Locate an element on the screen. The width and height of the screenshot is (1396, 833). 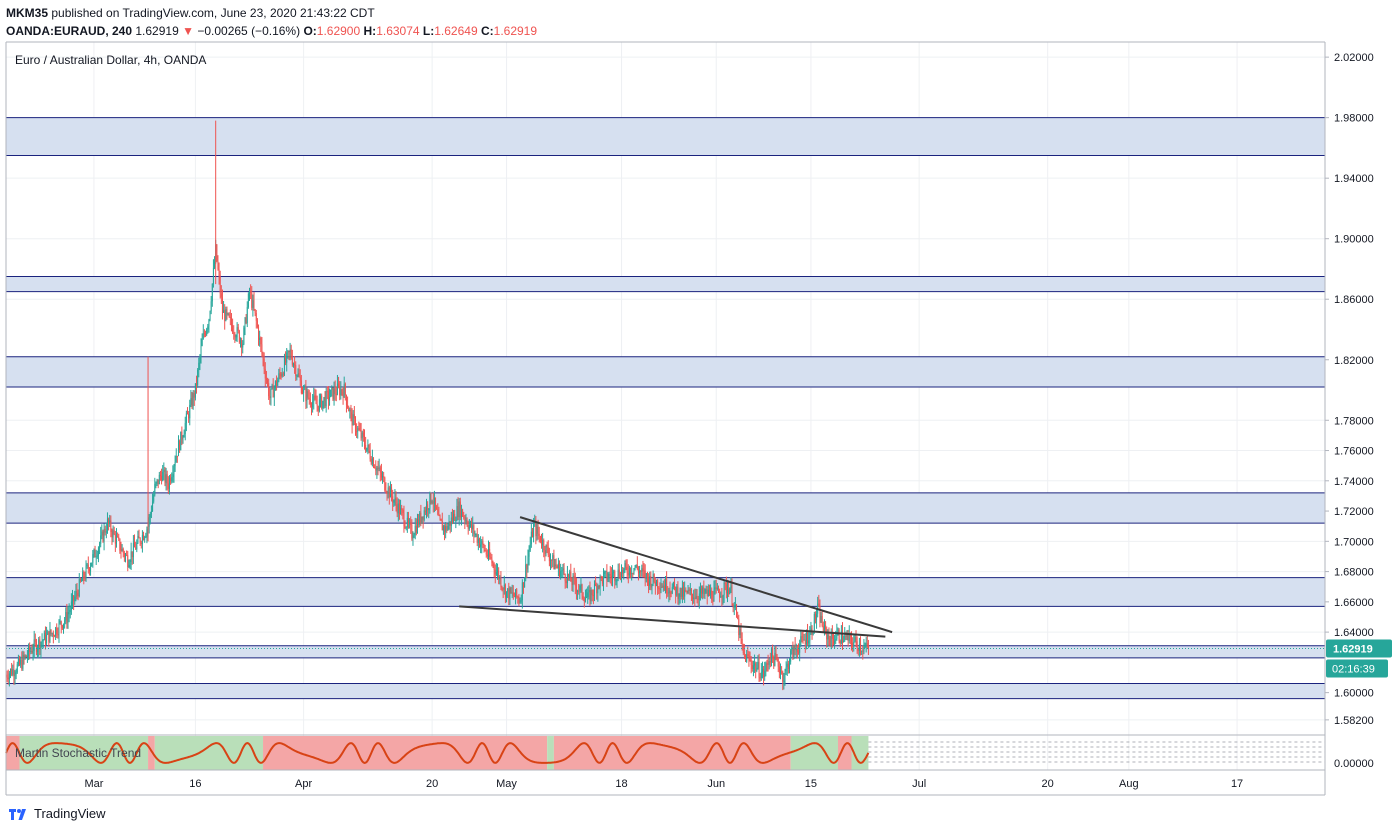
author-name: MKM35 is located at coordinates (27, 13).